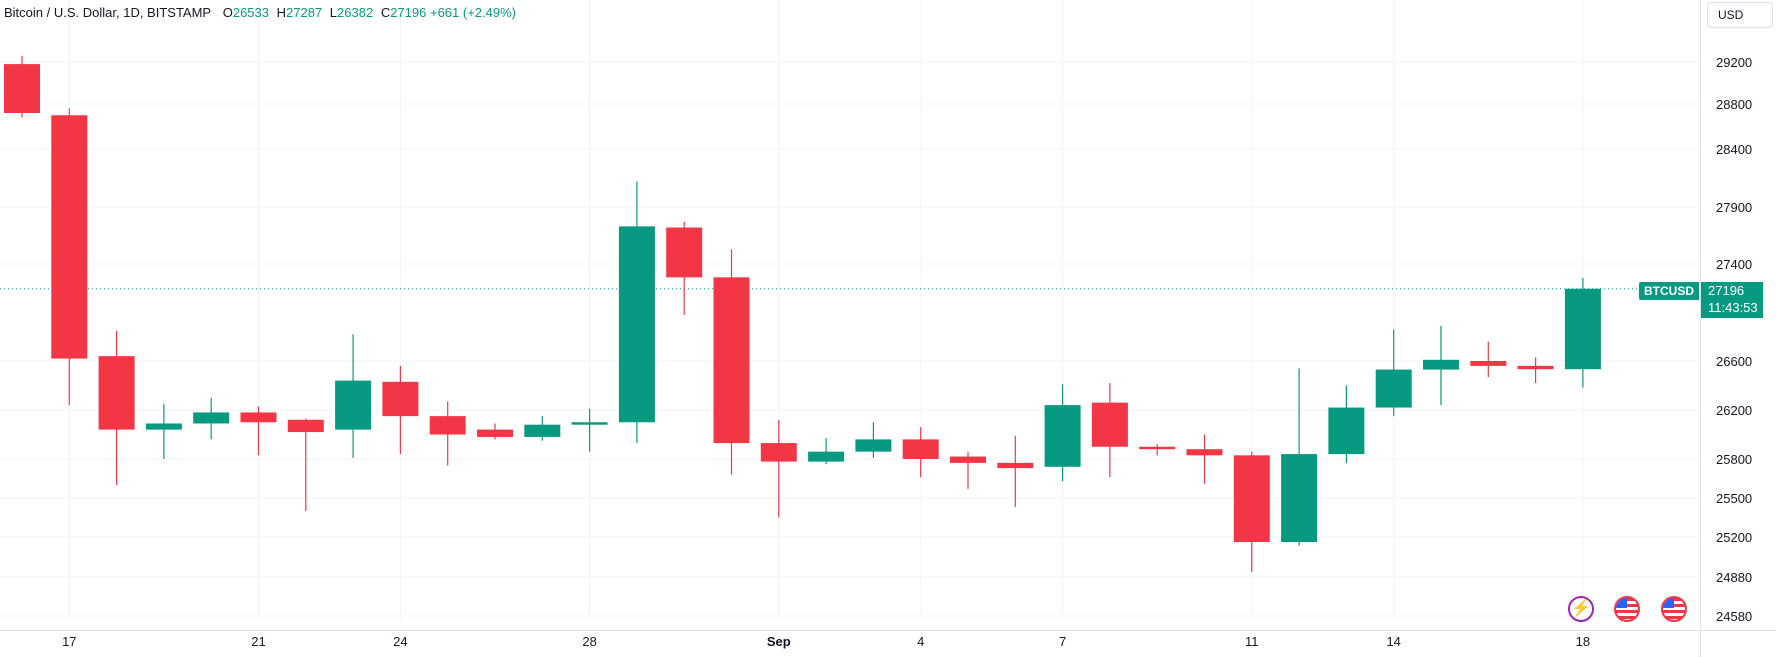  Describe the element at coordinates (1726, 290) in the screenshot. I see `last-price-value: 27196` at that location.